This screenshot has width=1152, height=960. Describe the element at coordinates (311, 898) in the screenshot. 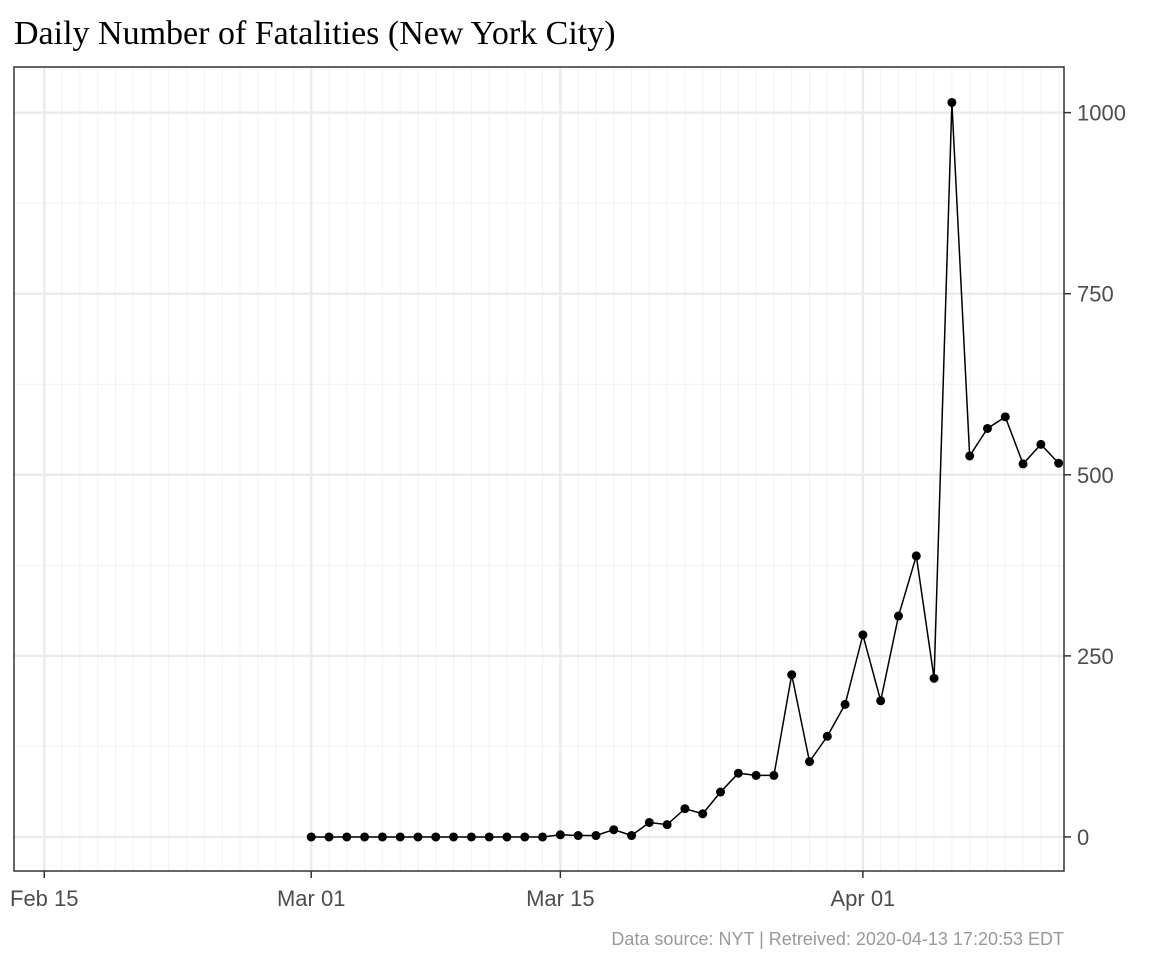

I see `x-tick-label: Mar 01` at that location.